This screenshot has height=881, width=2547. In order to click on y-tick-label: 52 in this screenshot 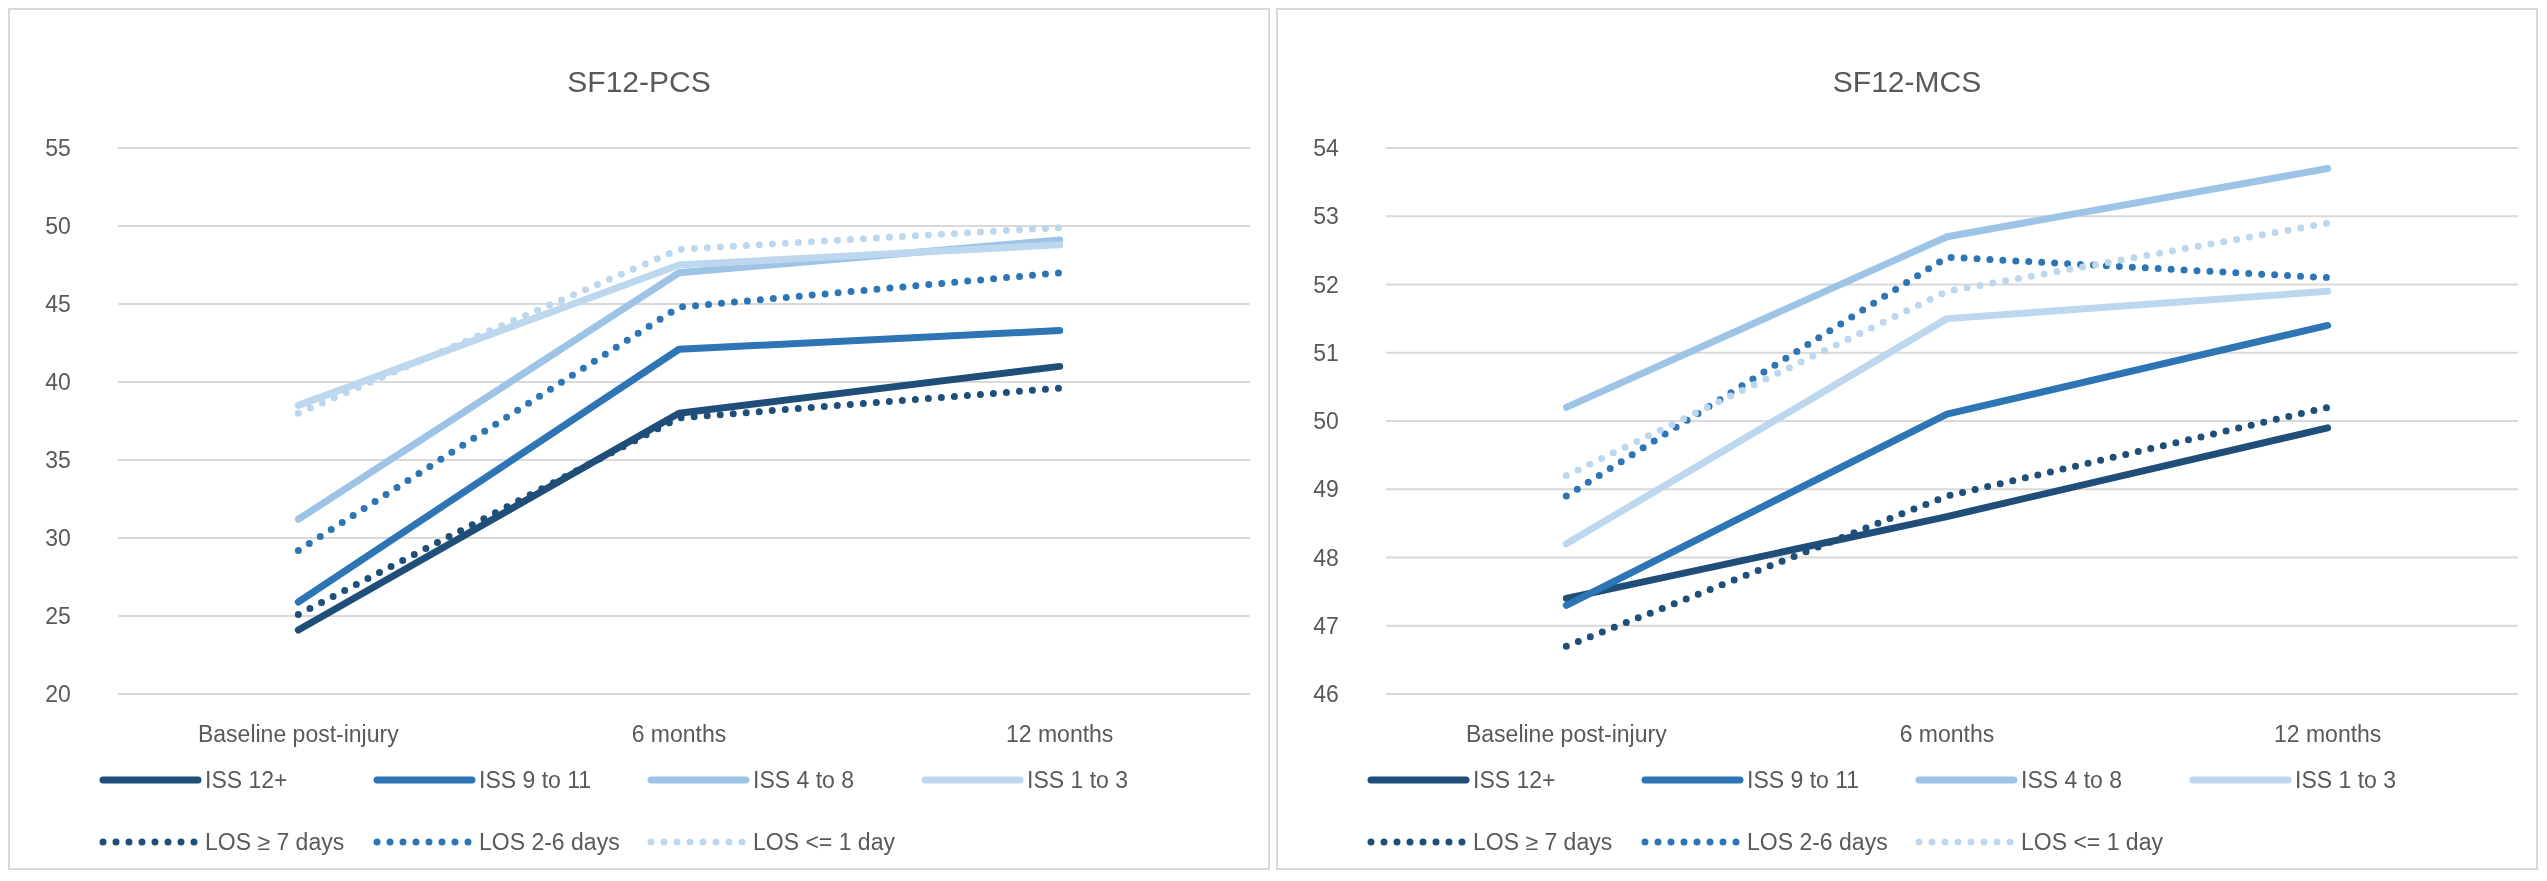, I will do `click(1326, 284)`.